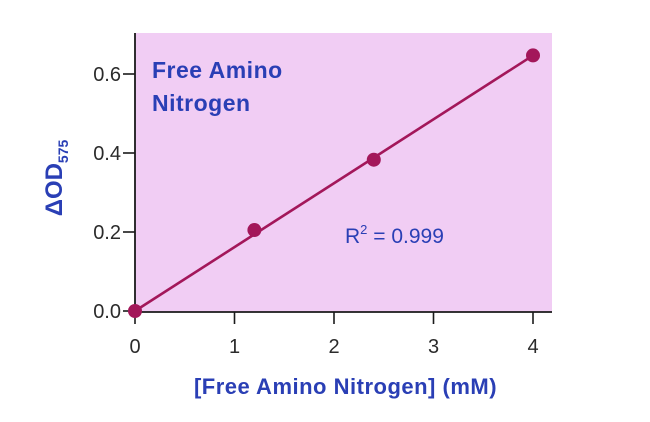  I want to click on x-axis-label: [Free Amino Nitrogen] (mM), so click(345, 386).